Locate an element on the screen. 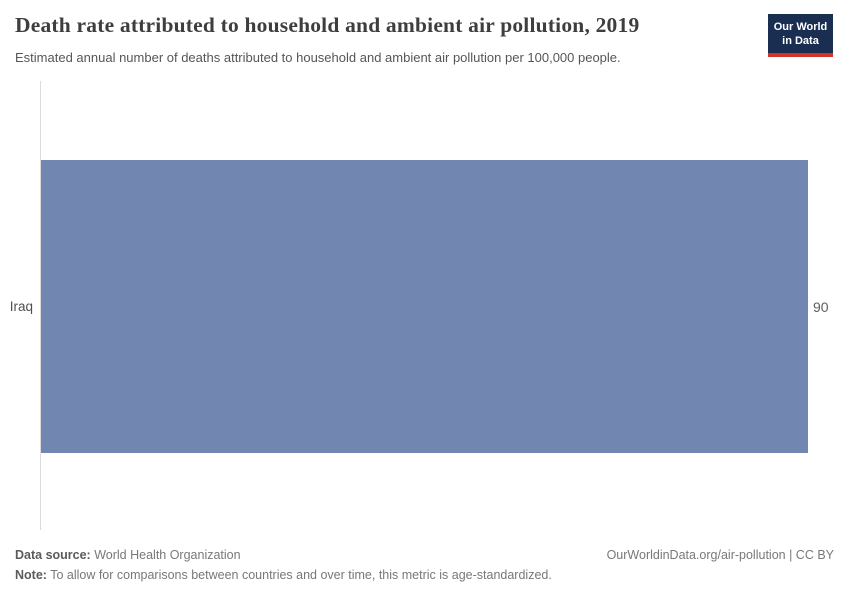  owid-logo: Our World in Data is located at coordinates (800, 36).